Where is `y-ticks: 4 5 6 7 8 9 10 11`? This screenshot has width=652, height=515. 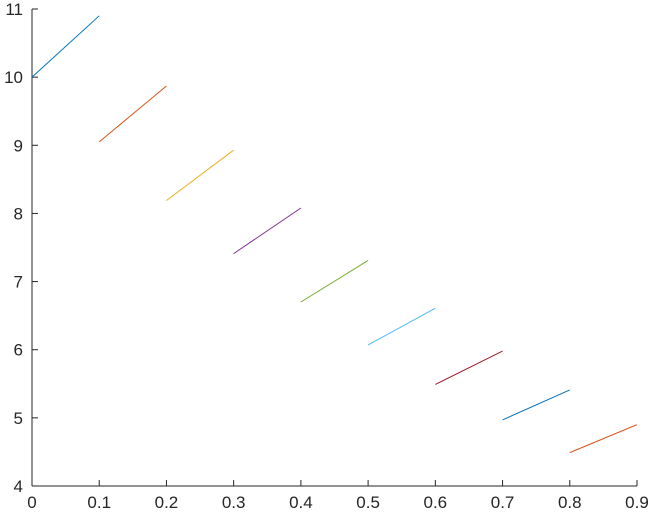 y-ticks: 4 5 6 7 8 9 10 11 is located at coordinates (21, 248).